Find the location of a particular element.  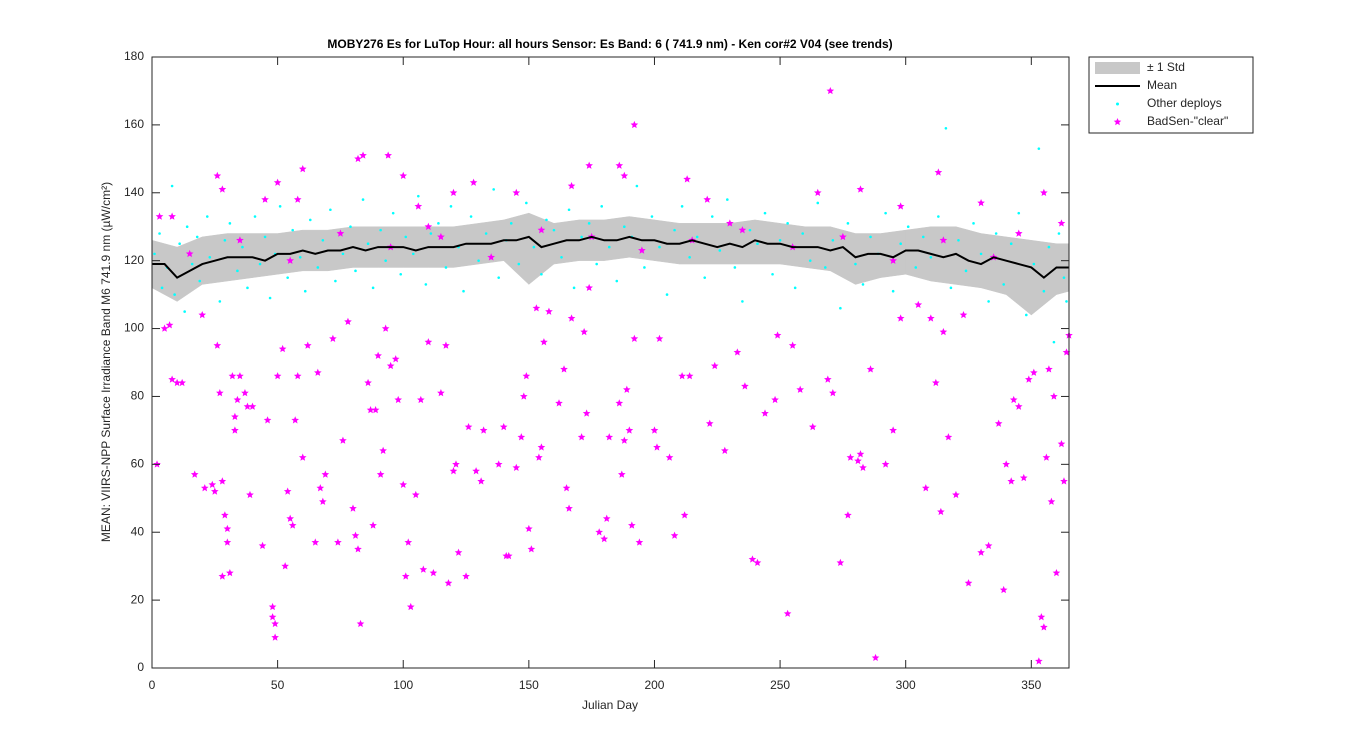

y-tick-label: 160 is located at coordinates (134, 124).